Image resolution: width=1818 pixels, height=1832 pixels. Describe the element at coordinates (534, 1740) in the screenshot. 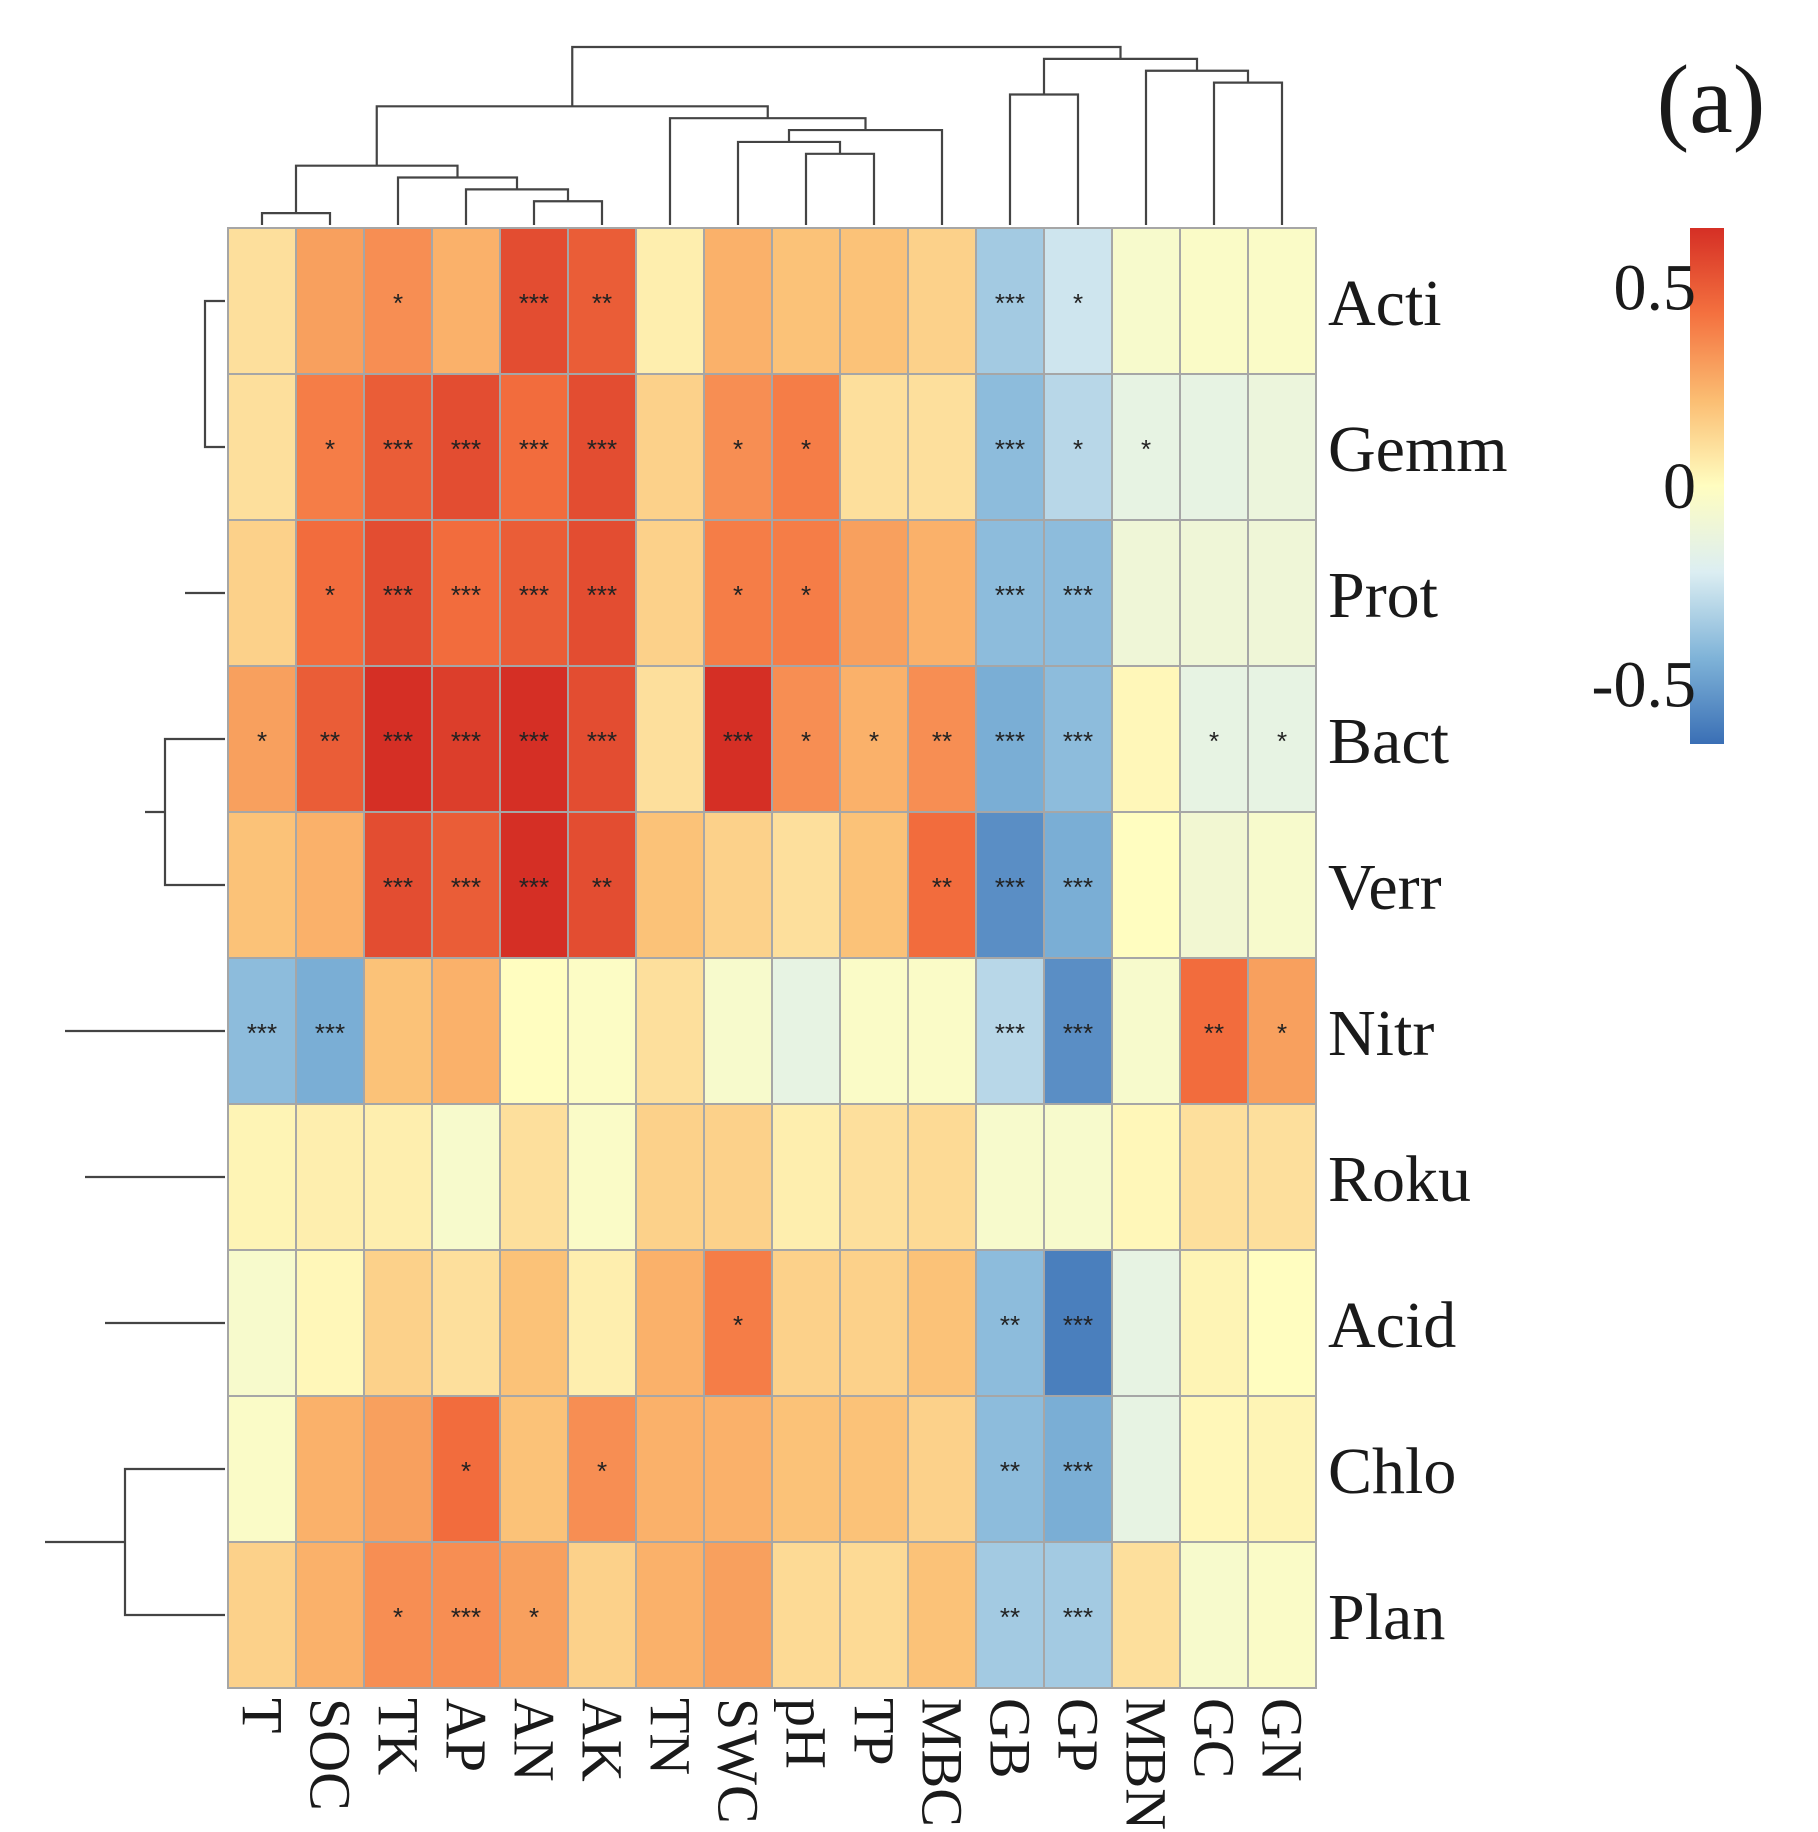

I see `column-label-an: AN` at that location.